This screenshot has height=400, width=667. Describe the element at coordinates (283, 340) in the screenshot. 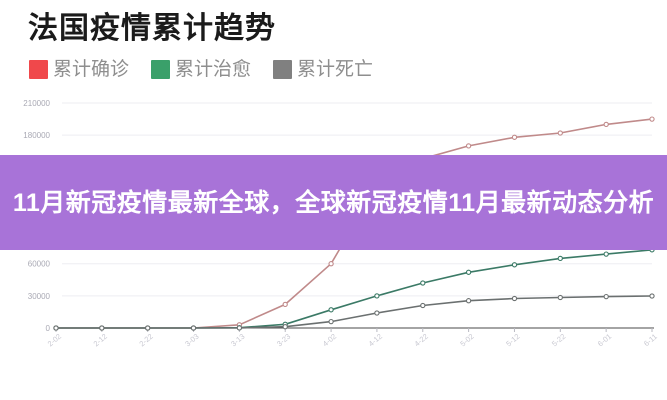

I see `x-axis-tick-label: 3-23` at that location.